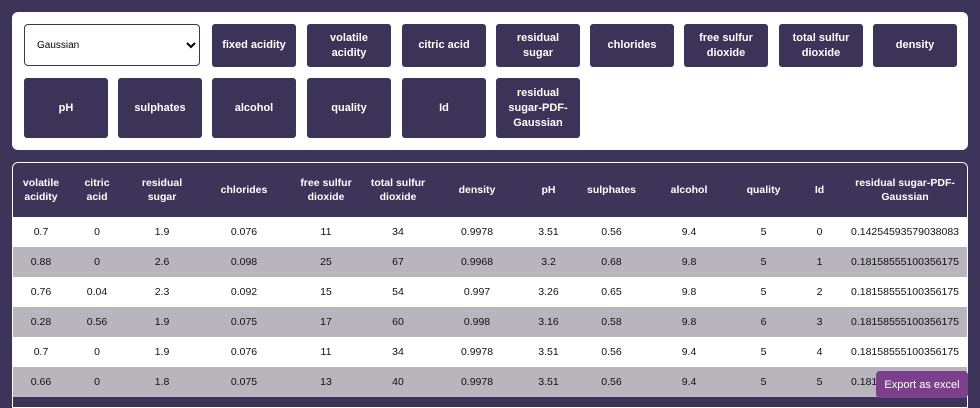 The width and height of the screenshot is (980, 408). What do you see at coordinates (821, 45) in the screenshot?
I see `column-button: total sulfur dioxide` at bounding box center [821, 45].